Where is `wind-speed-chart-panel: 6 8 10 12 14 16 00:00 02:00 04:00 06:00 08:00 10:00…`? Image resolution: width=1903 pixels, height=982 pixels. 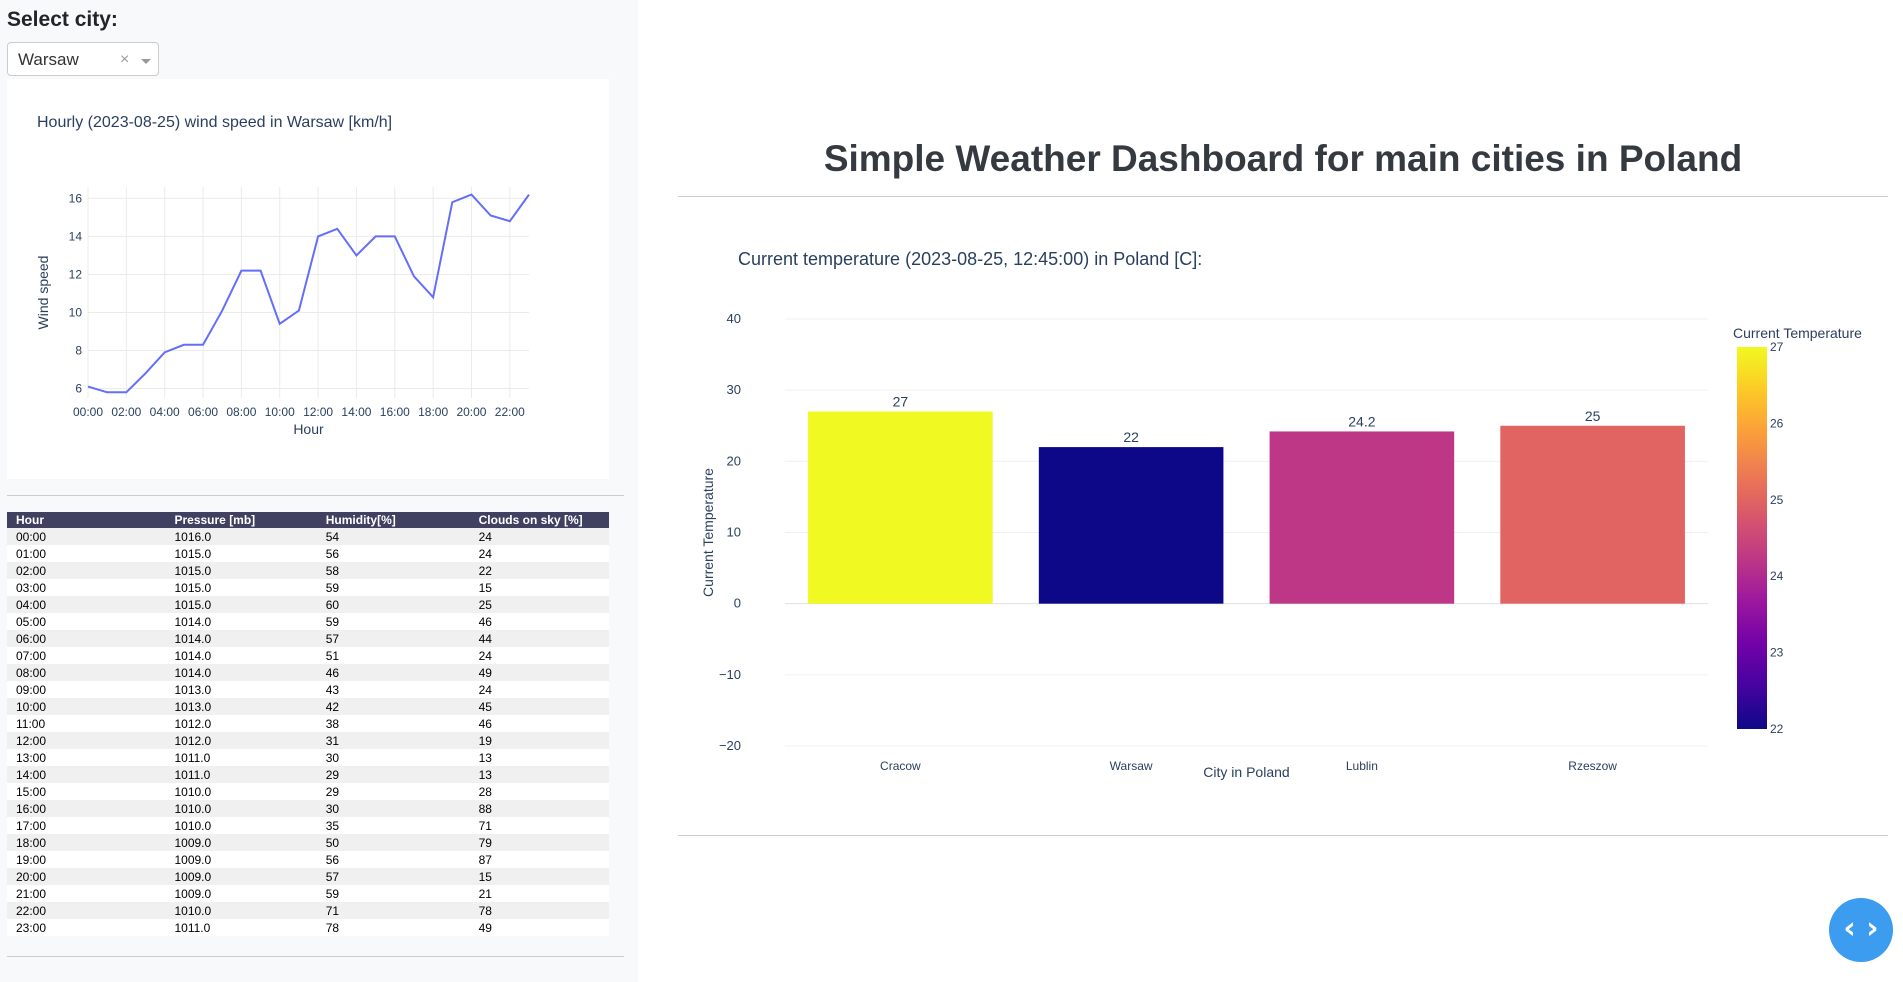
wind-speed-chart-panel: 6 8 10 12 14 16 00:00 02:00 04:00 06:00 08:00 10:00… is located at coordinates (308, 279).